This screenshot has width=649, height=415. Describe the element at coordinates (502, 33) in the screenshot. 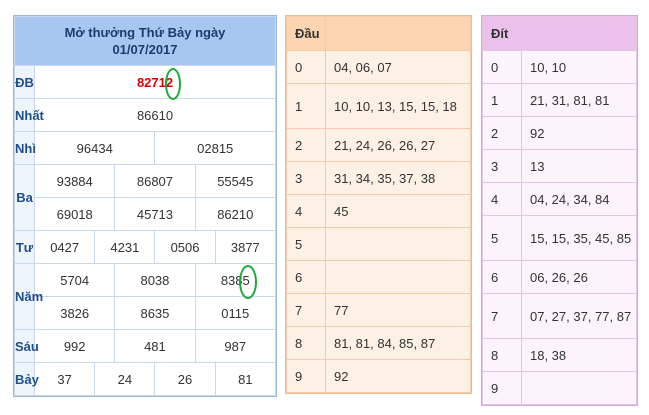

I see `dit-header: Đít` at that location.